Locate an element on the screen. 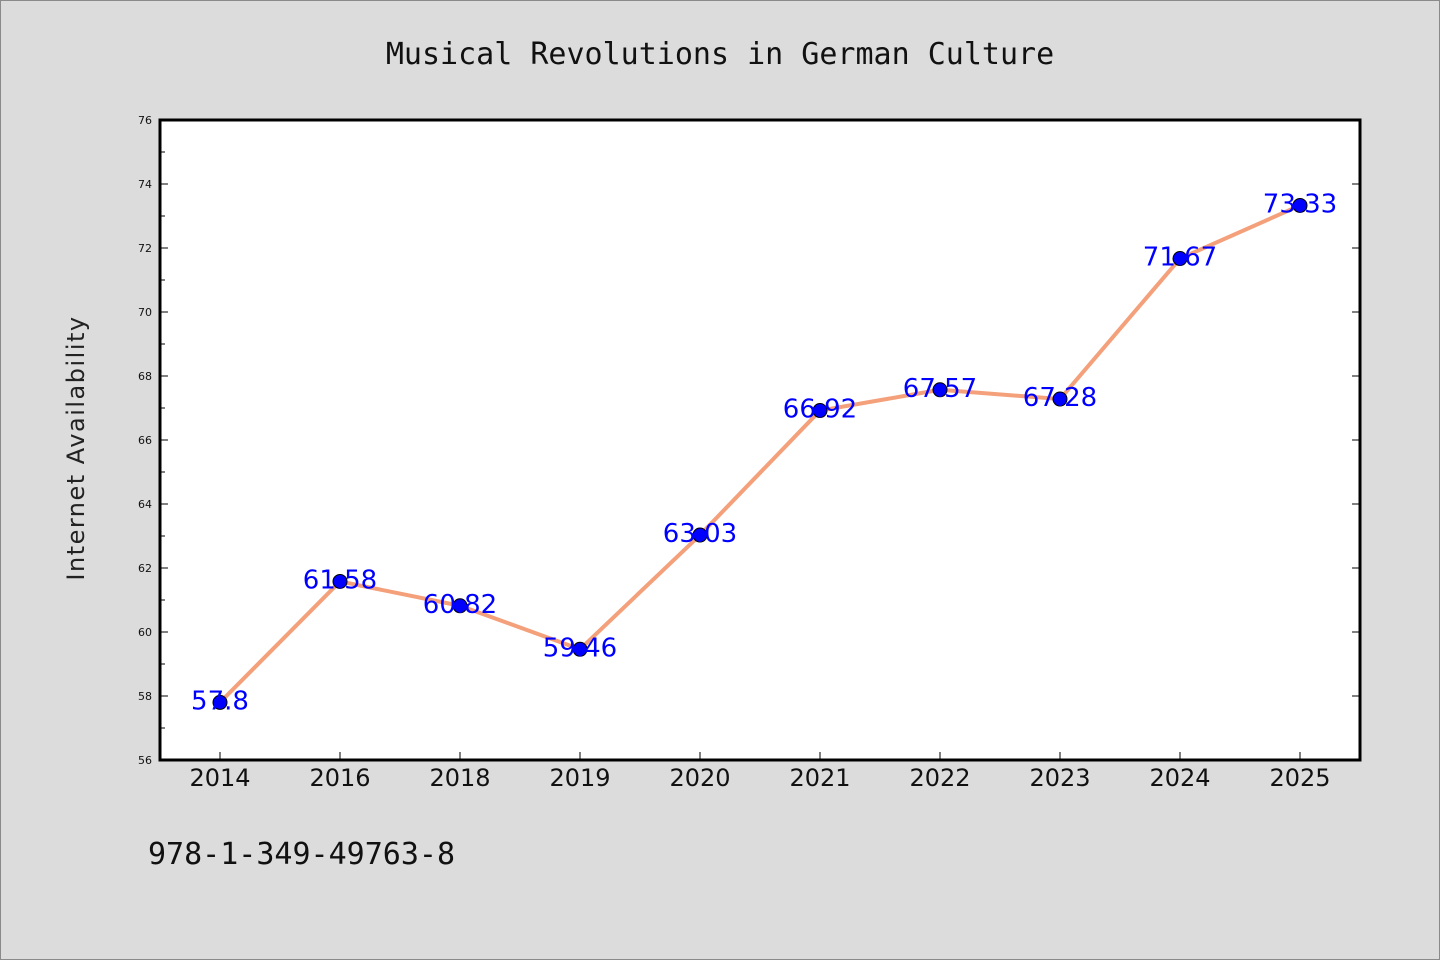 The width and height of the screenshot is (1440, 960). y-tick-label: 64 is located at coordinates (145, 504).